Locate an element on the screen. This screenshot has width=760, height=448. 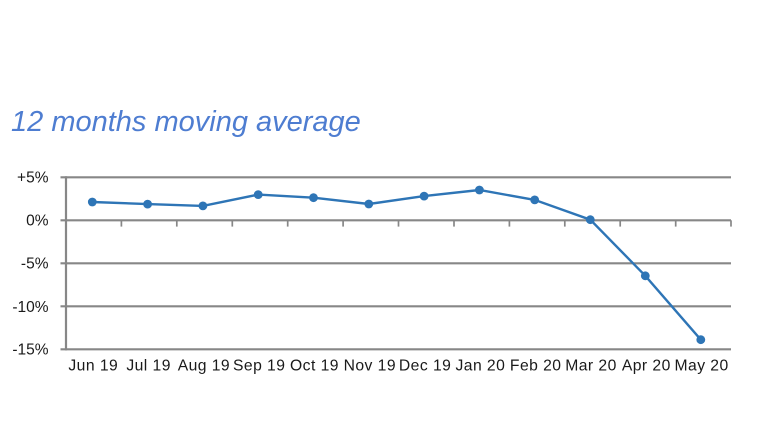
svg-text: Nov 19 is located at coordinates (370, 365).